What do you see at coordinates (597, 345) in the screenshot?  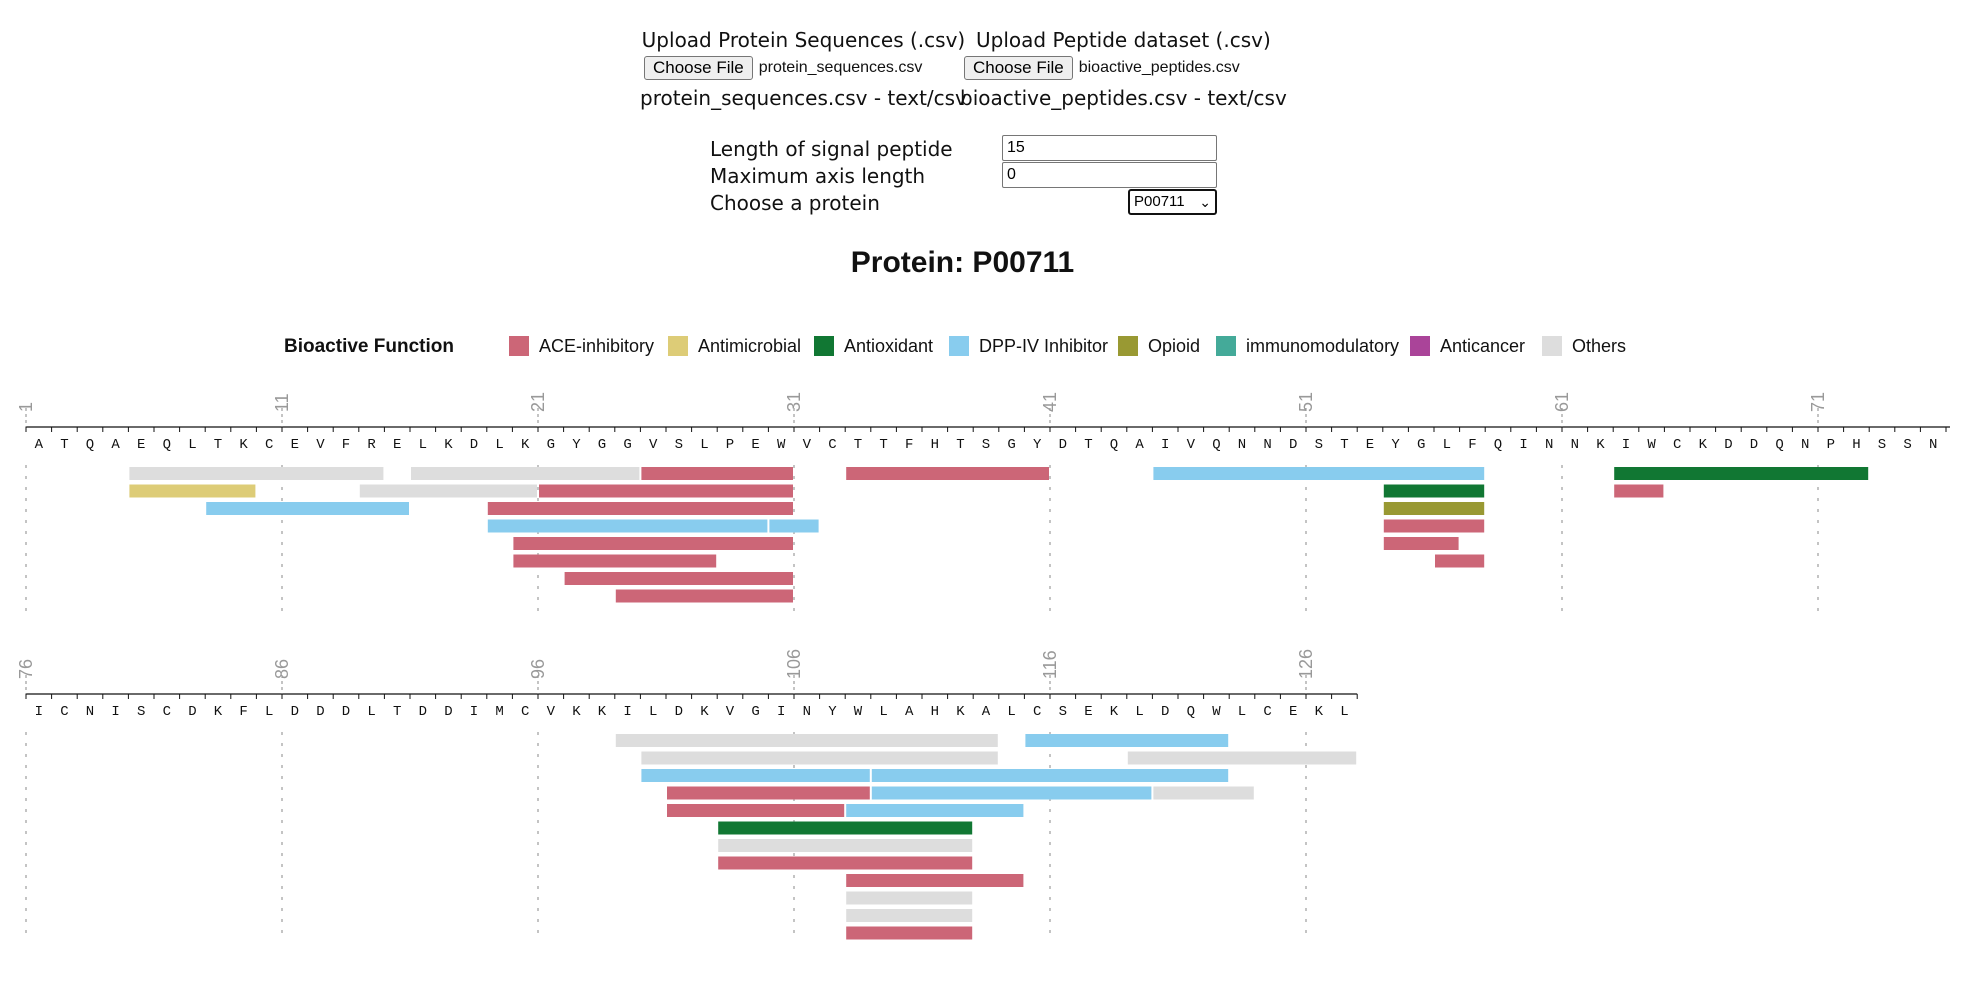 I see `legend-label: ACE-inhibitory` at bounding box center [597, 345].